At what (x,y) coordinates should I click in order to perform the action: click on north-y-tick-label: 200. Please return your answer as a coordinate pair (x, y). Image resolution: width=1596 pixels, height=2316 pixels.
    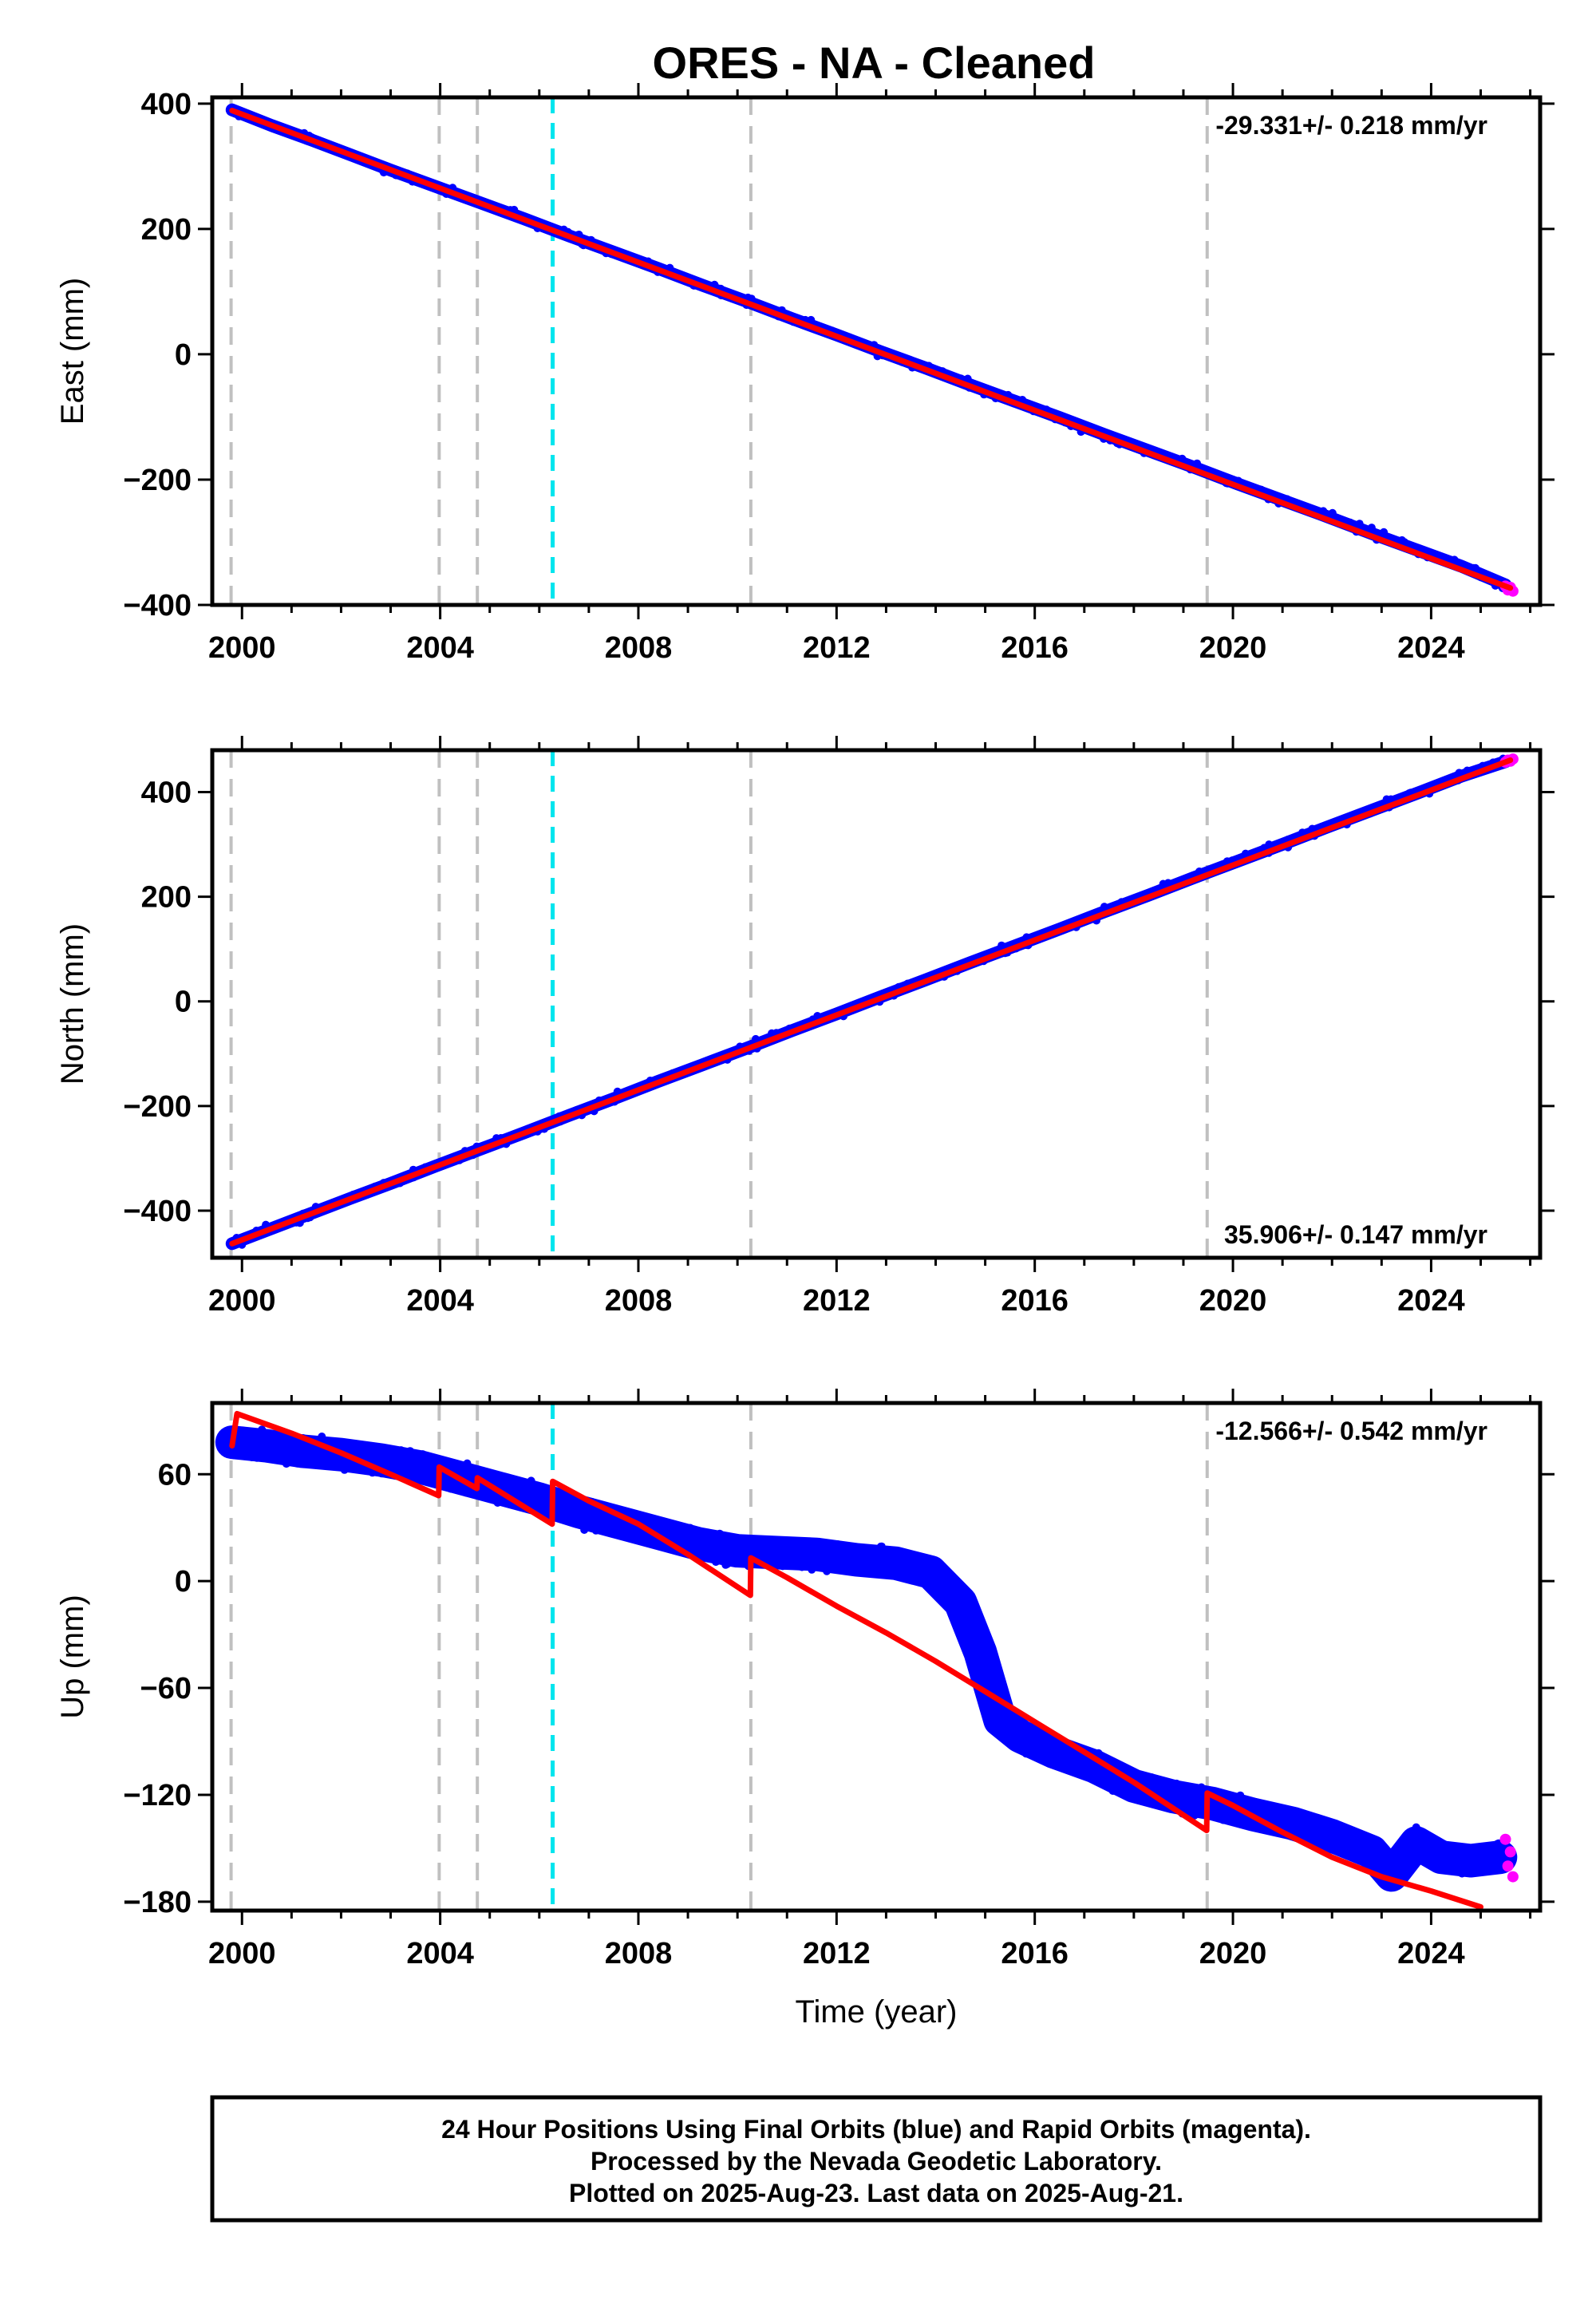
    Looking at the image, I should click on (166, 898).